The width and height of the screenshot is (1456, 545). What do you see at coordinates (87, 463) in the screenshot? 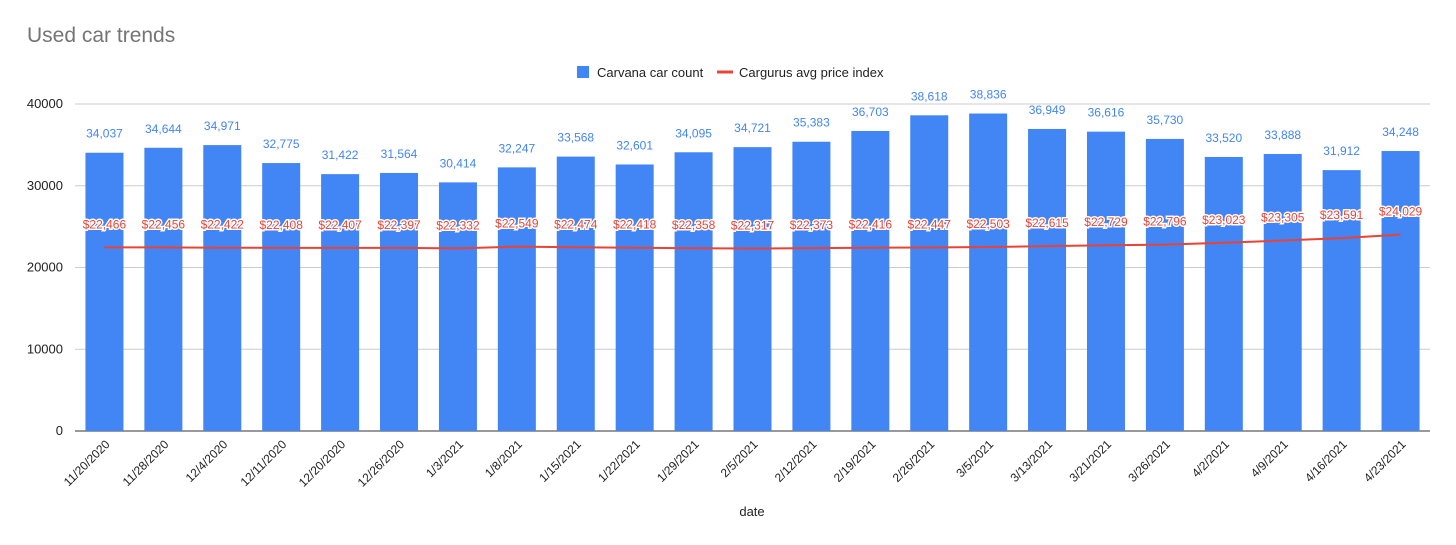
I see `x-tick-label: 11/20/2020` at bounding box center [87, 463].